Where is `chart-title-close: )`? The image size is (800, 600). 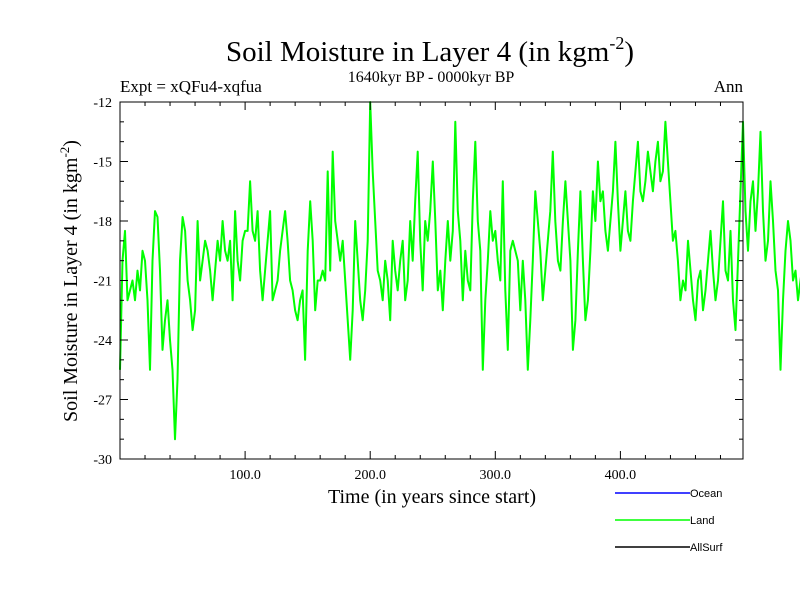 chart-title-close: ) is located at coordinates (629, 52).